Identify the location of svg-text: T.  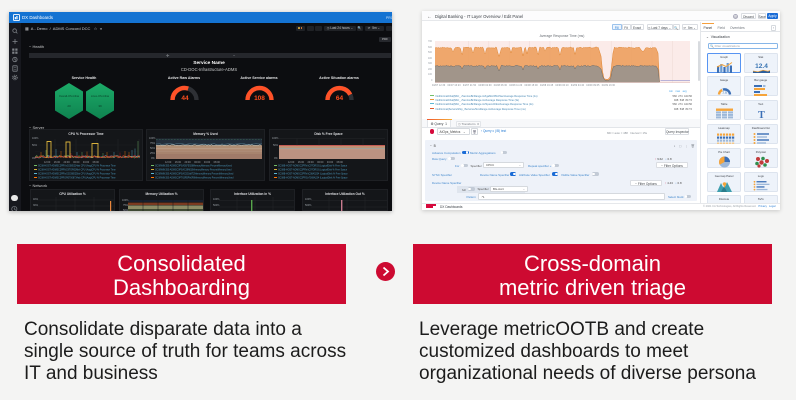
(761, 115).